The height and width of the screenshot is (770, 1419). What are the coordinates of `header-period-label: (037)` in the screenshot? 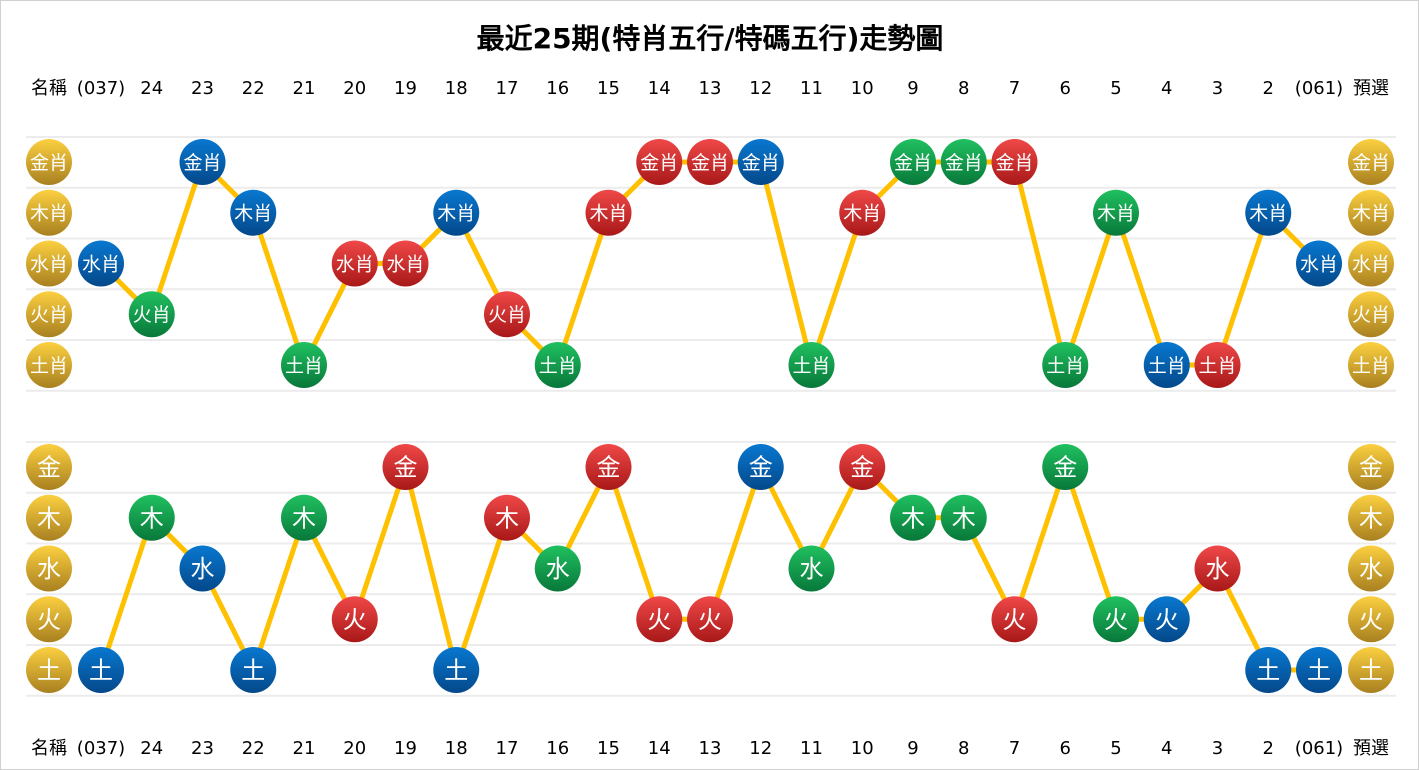 It's located at (101, 748).